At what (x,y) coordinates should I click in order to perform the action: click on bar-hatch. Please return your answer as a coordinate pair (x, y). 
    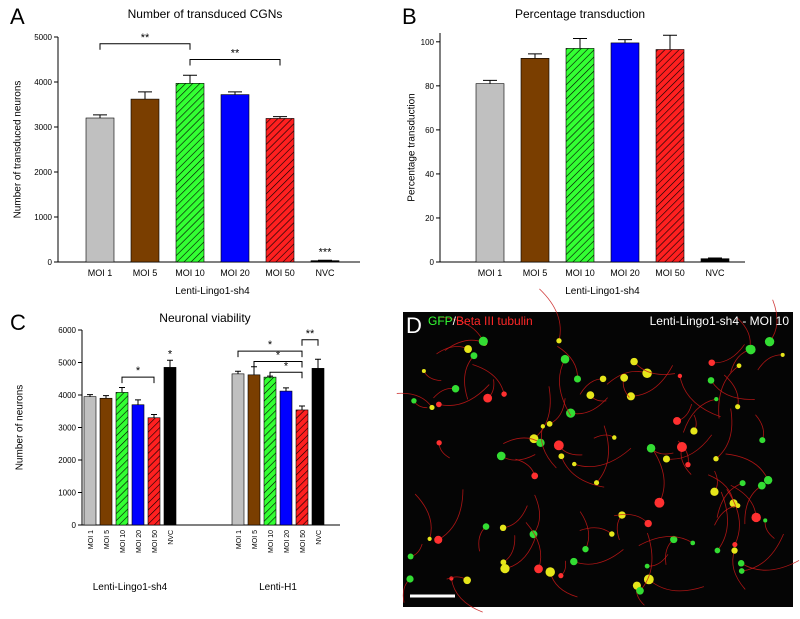
    Looking at the image, I should click on (302, 467).